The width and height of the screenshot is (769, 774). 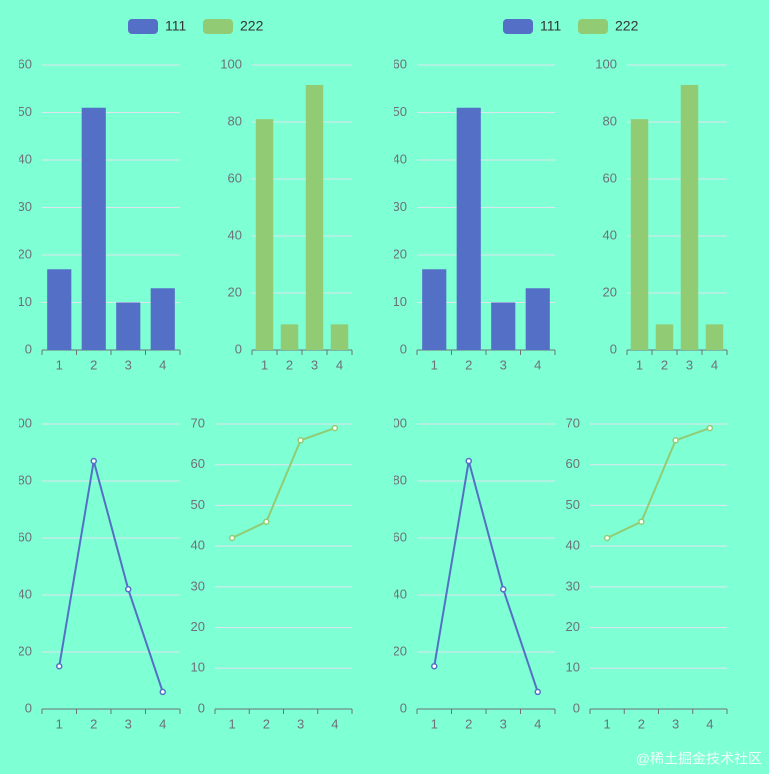 What do you see at coordinates (573, 667) in the screenshot?
I see `y-tick-label: 10` at bounding box center [573, 667].